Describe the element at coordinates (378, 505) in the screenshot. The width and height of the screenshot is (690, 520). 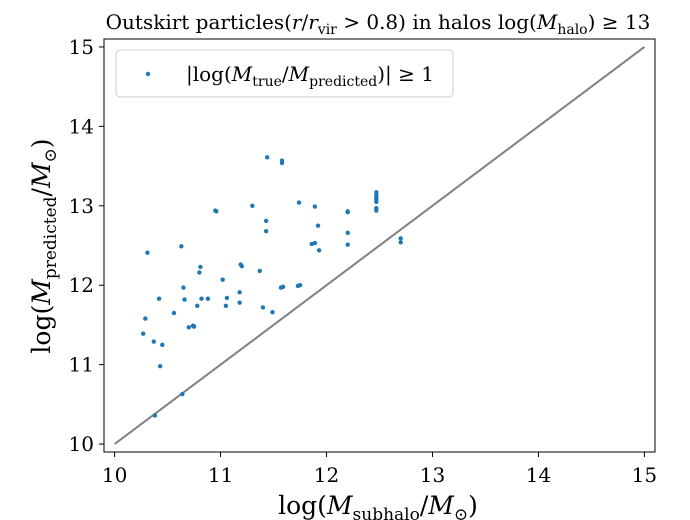
I see `x-axis-label: log(Msubhalo/M⊙)` at that location.